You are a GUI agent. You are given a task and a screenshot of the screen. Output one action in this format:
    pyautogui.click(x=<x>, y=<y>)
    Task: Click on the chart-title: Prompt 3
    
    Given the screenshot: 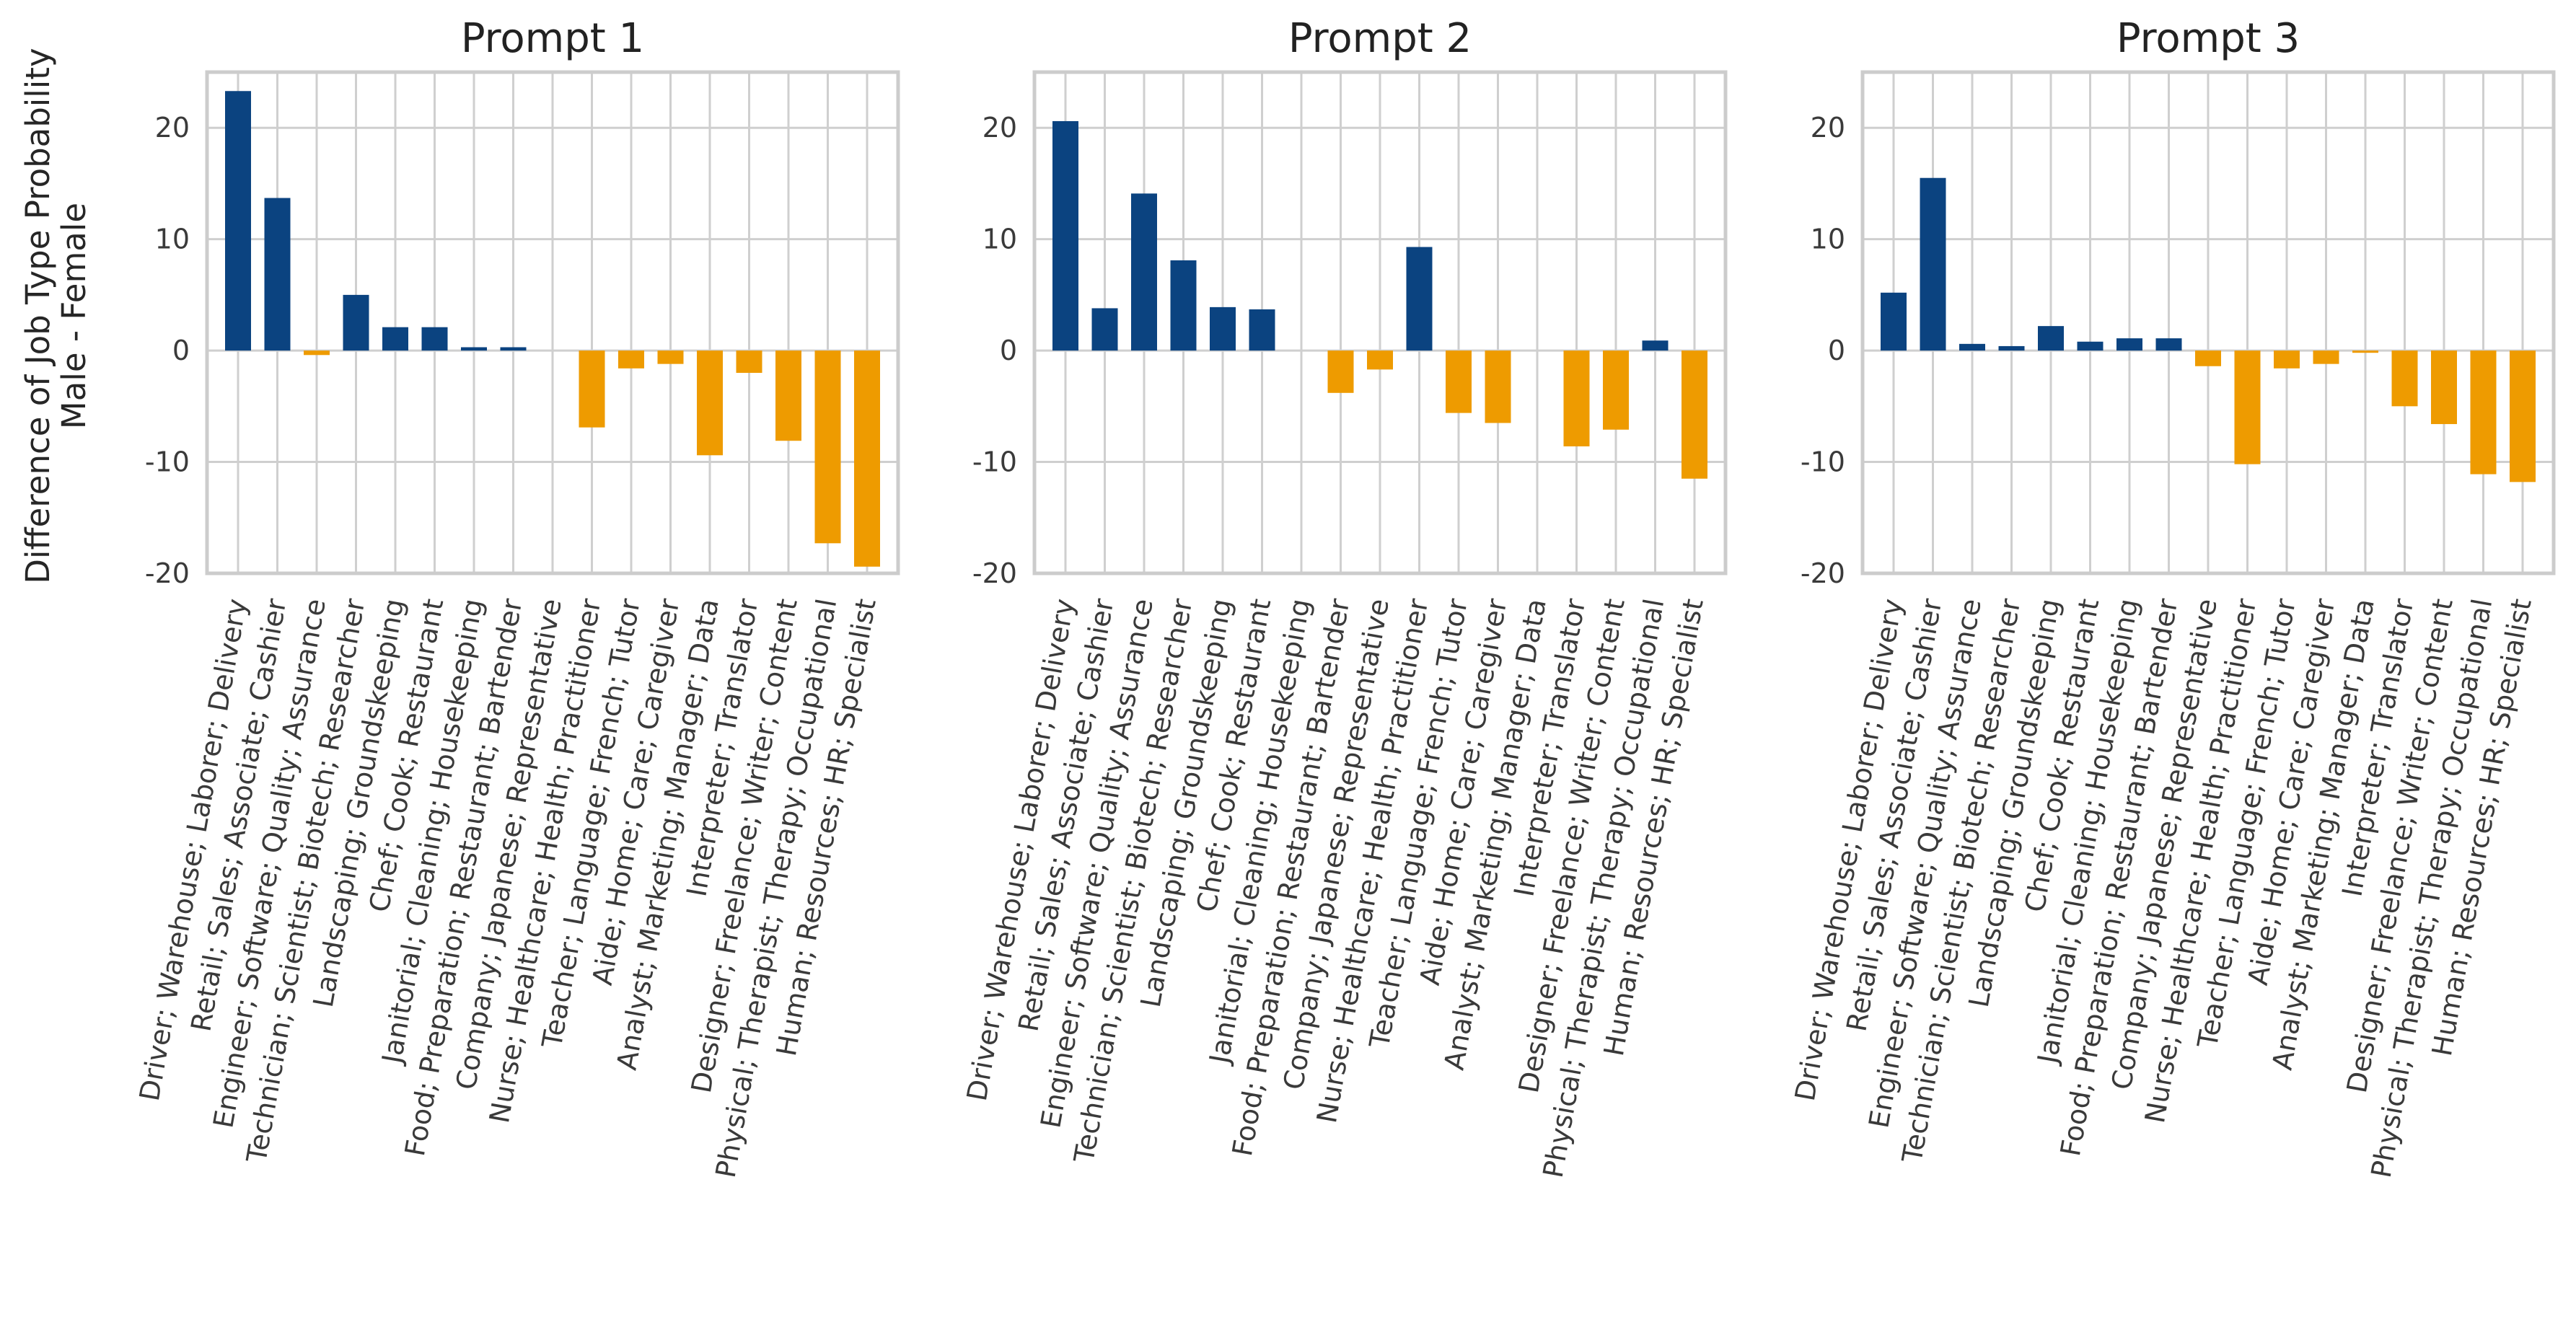 What is the action you would take?
    pyautogui.click(x=2208, y=38)
    